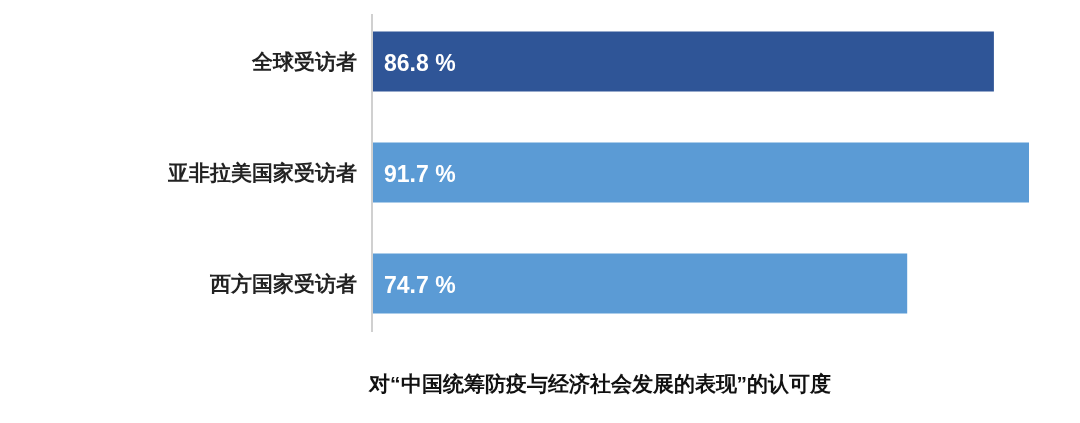 This screenshot has height=423, width=1080. What do you see at coordinates (420, 173) in the screenshot?
I see `data-label: 91.7 %` at bounding box center [420, 173].